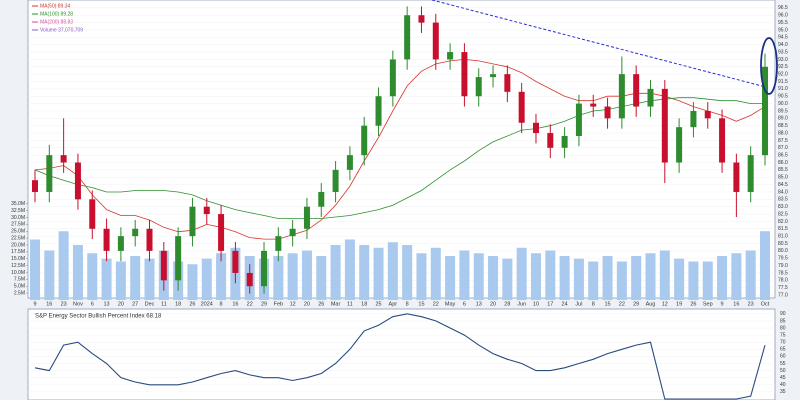  I want to click on y-tick-label: 82.0, so click(783, 222).